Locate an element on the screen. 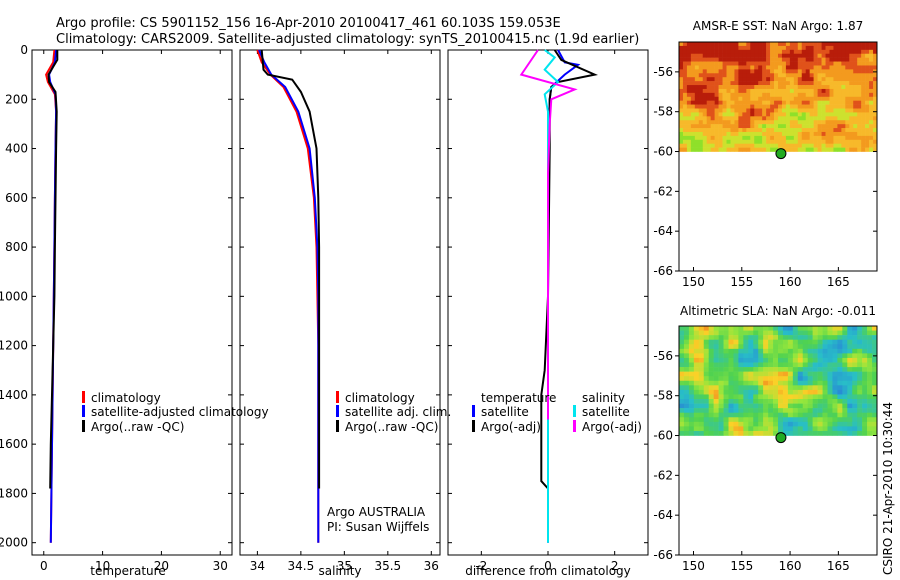  legend-group-salinity: salinity is located at coordinates (603, 398).